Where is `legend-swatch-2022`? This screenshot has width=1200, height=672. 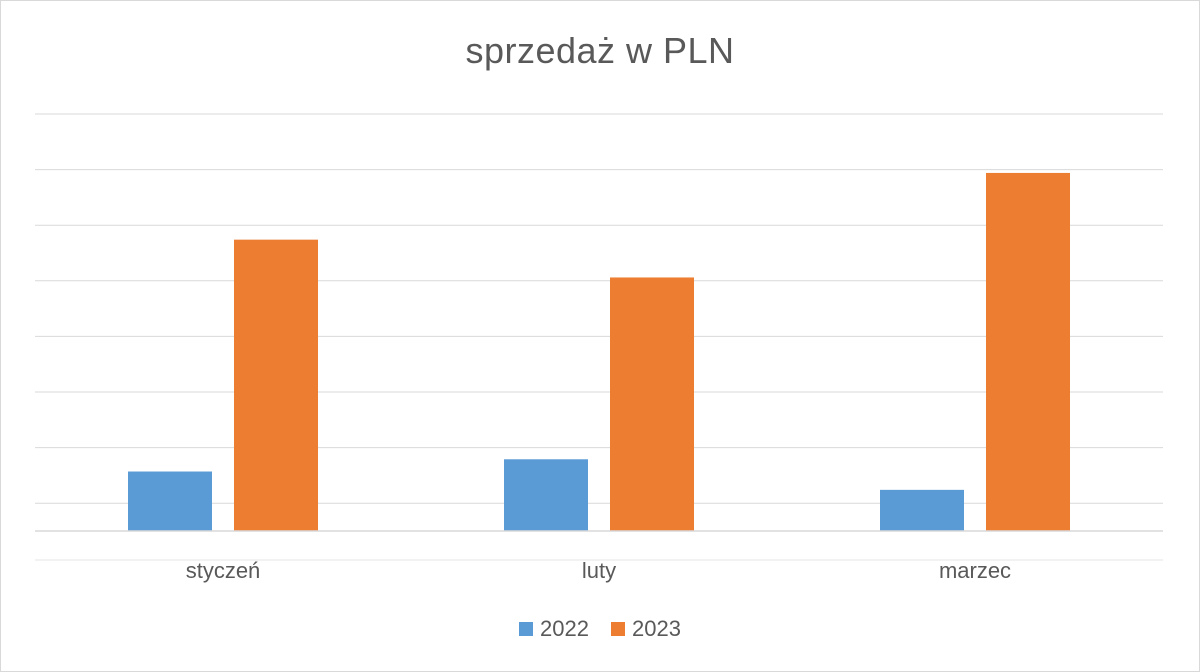 legend-swatch-2022 is located at coordinates (526, 629).